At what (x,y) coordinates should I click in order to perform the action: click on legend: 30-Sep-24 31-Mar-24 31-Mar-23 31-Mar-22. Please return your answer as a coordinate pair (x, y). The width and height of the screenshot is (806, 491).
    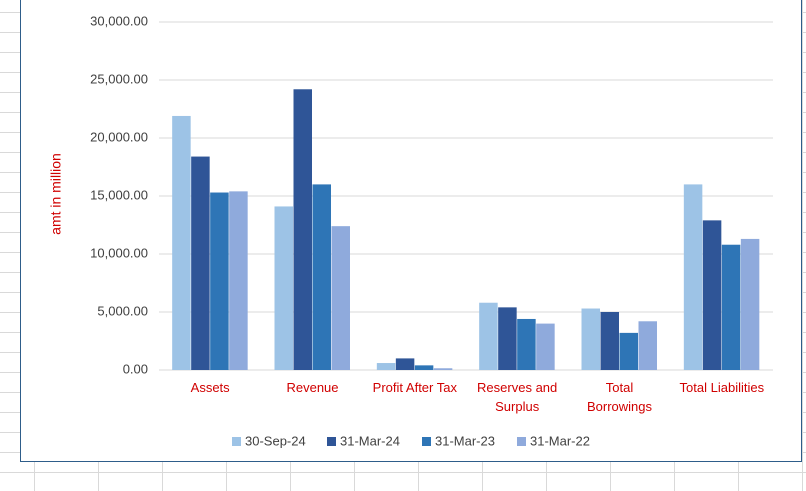
    Looking at the image, I should click on (411, 440).